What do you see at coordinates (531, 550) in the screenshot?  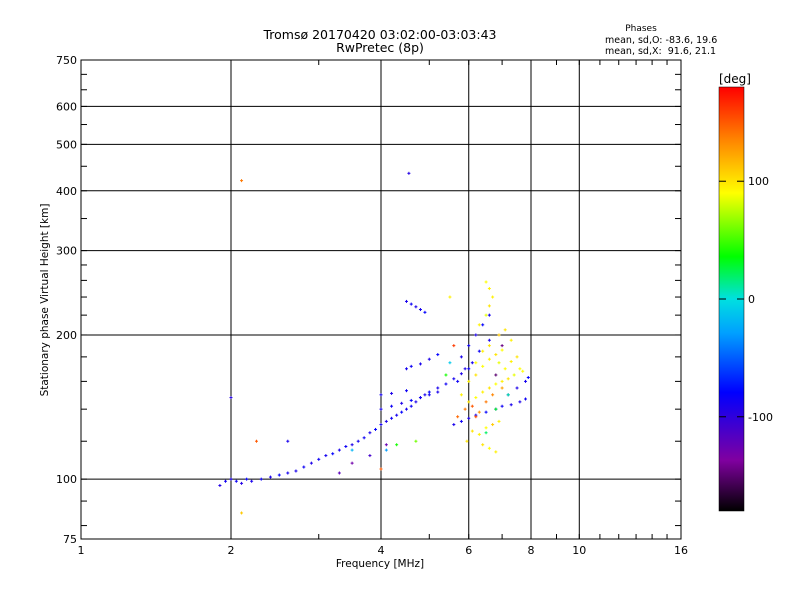 I see `x-tick-label: 8` at bounding box center [531, 550].